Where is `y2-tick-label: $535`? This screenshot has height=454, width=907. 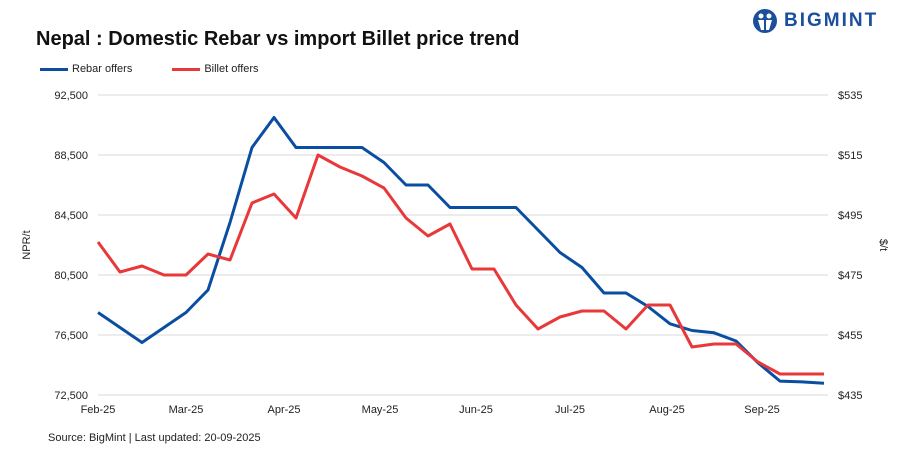
y2-tick-label: $535 is located at coordinates (850, 96).